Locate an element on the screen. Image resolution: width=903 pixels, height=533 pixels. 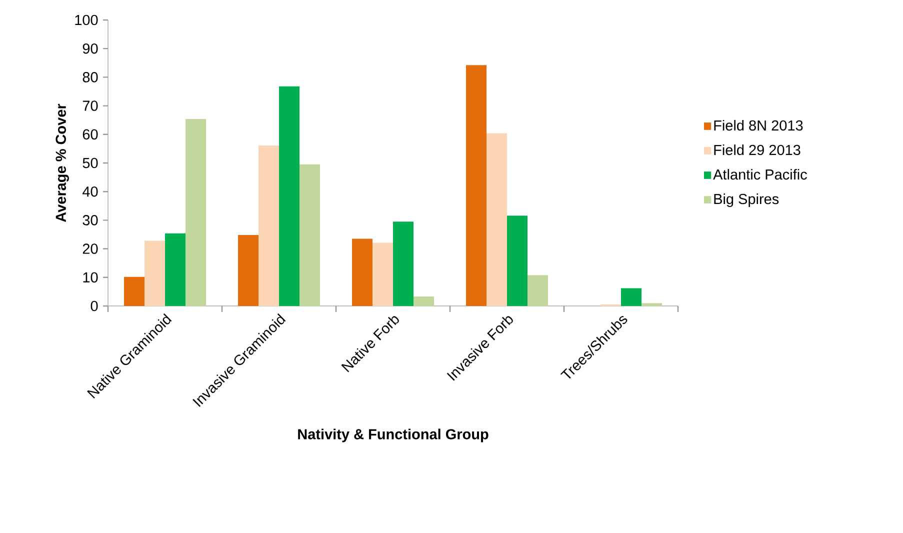
y-tick-label: 90 is located at coordinates (90, 48).